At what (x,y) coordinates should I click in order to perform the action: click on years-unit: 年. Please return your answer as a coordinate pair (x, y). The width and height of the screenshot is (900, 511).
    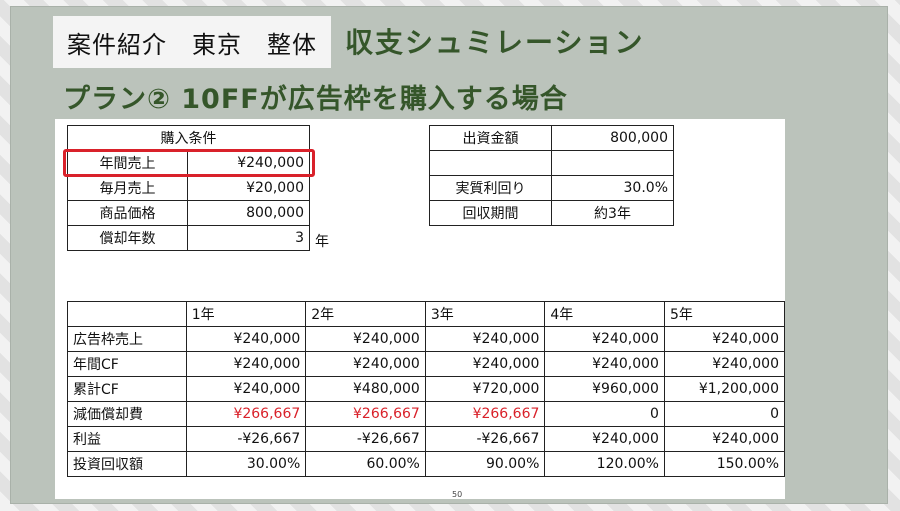
    Looking at the image, I should click on (322, 242).